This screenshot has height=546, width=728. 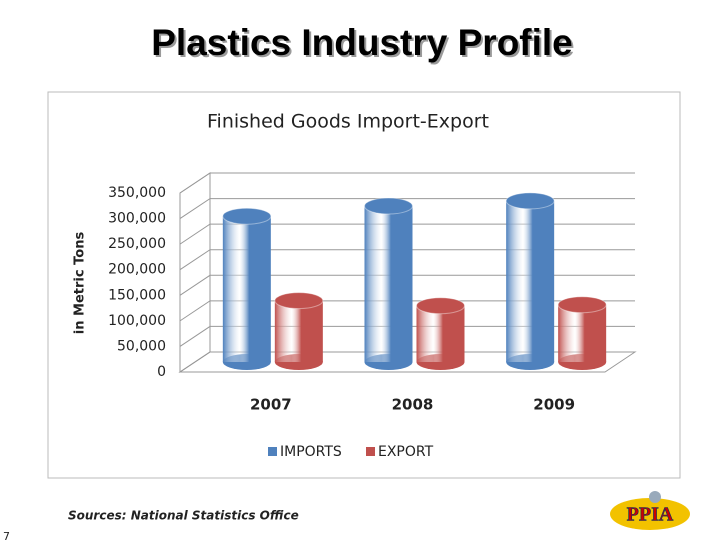 I want to click on legend-label: EXPORT, so click(x=406, y=452).